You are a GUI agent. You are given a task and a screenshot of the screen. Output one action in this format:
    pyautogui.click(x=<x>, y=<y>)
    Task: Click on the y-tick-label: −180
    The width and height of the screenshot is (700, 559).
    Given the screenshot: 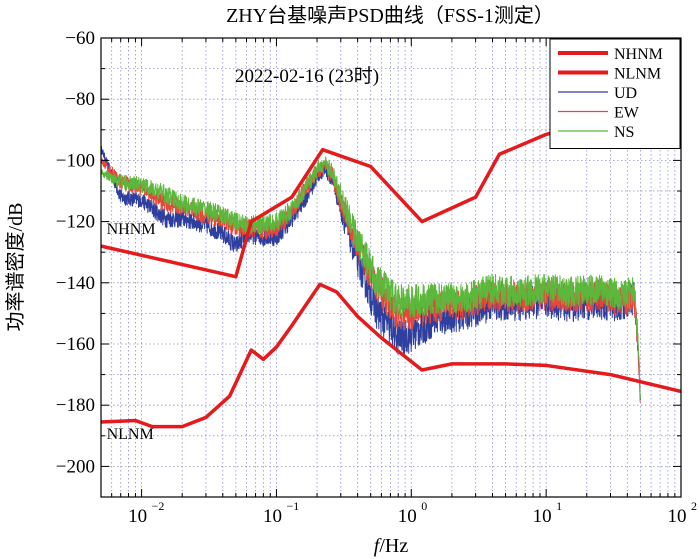 What is the action you would take?
    pyautogui.click(x=75, y=405)
    